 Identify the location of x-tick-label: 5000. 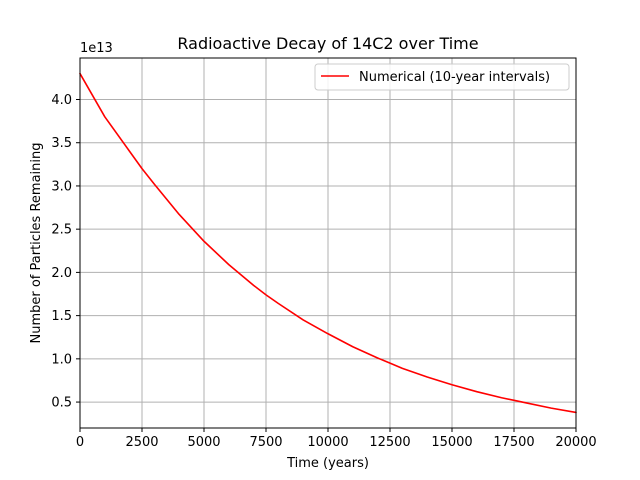
(203, 442).